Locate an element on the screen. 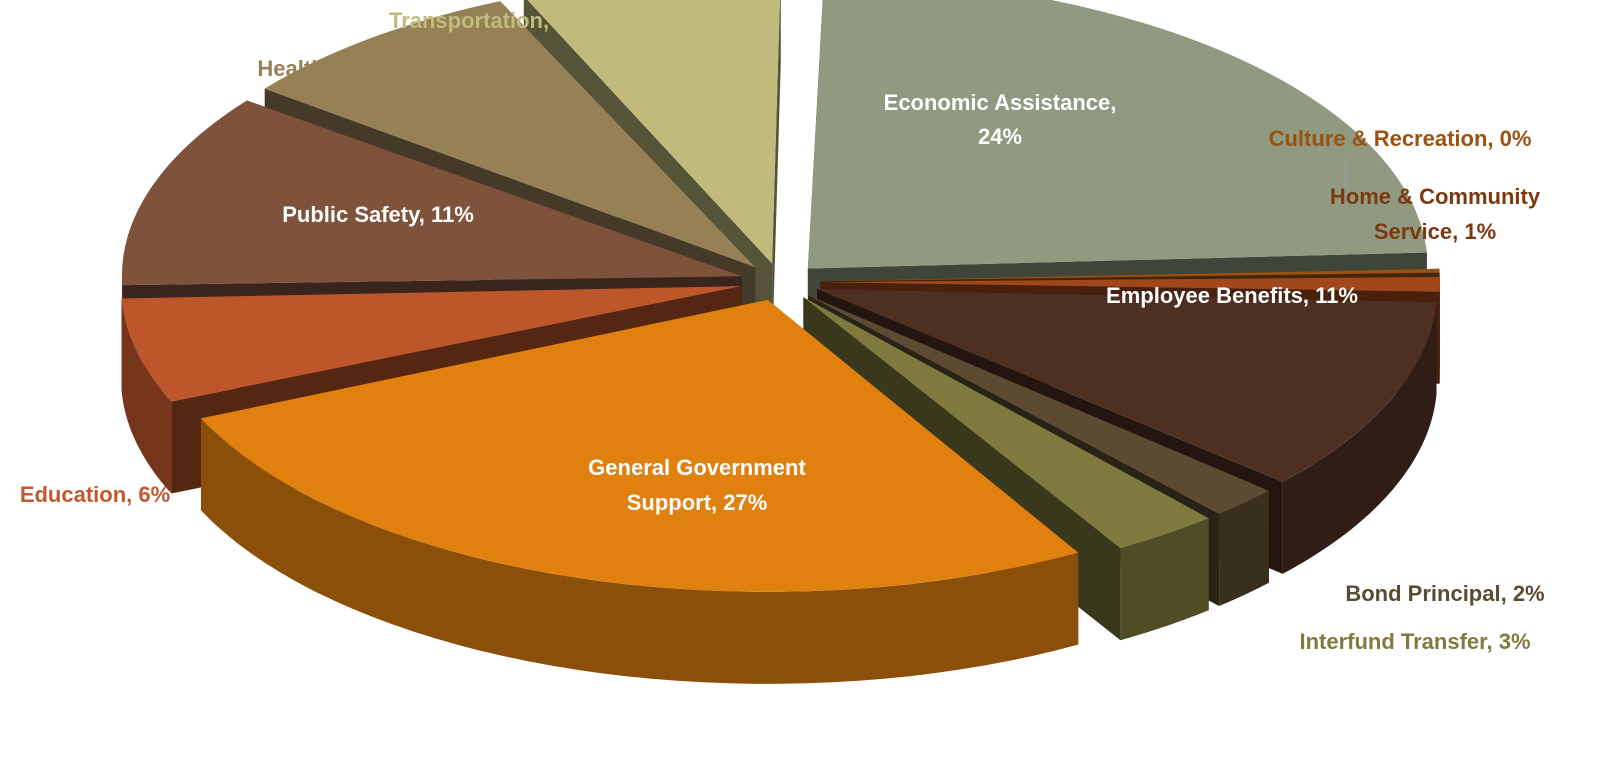 This screenshot has width=1618, height=757. label-health: Health, 8% is located at coordinates (312, 68).